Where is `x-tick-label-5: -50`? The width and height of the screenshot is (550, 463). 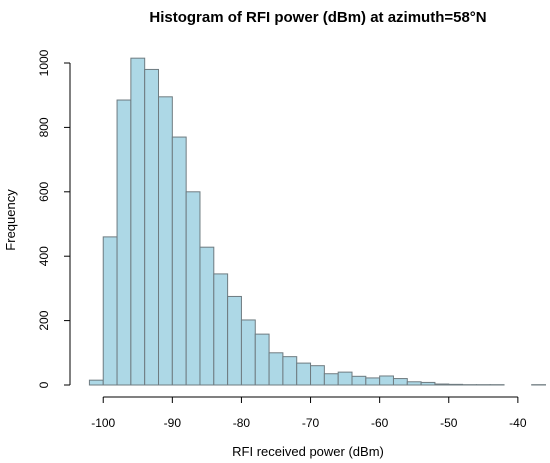
x-tick-label-5: -50 is located at coordinates (449, 423).